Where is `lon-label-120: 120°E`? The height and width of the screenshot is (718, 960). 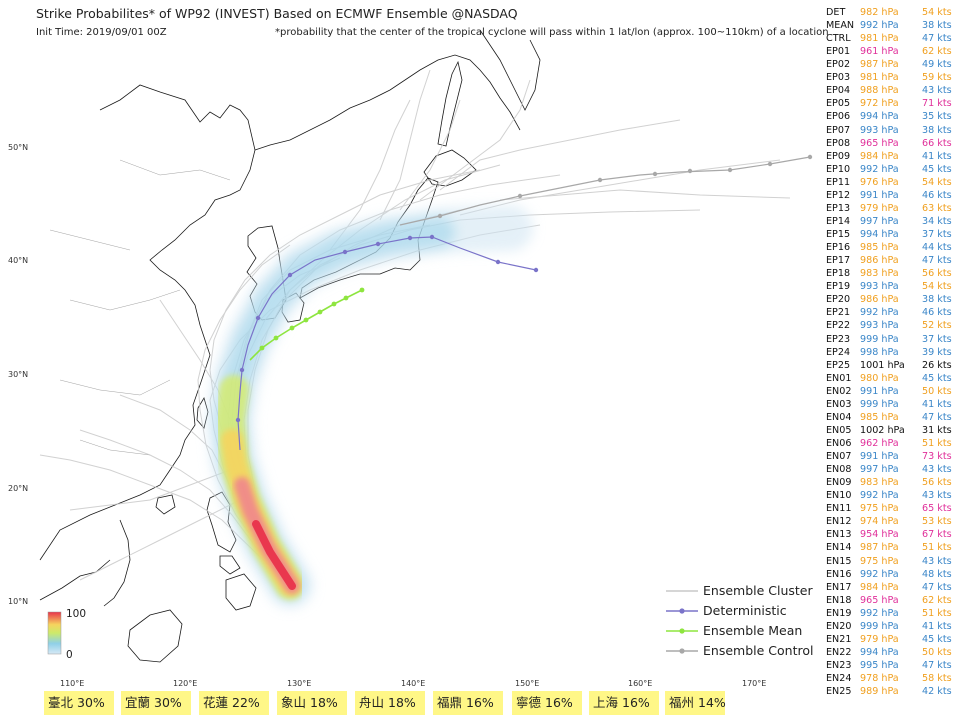
lon-label-120: 120°E is located at coordinates (185, 683).